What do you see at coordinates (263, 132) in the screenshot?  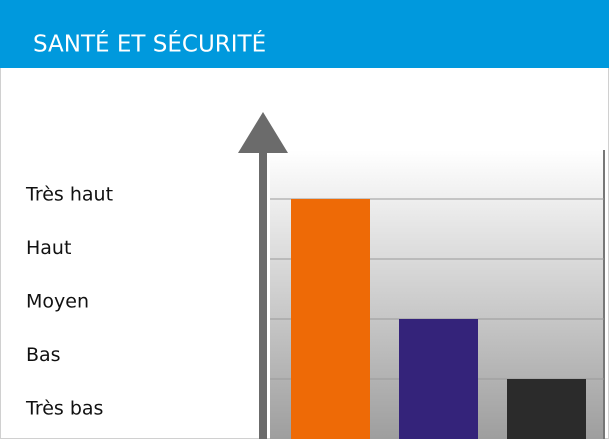 I see `y-axis-arrow` at bounding box center [263, 132].